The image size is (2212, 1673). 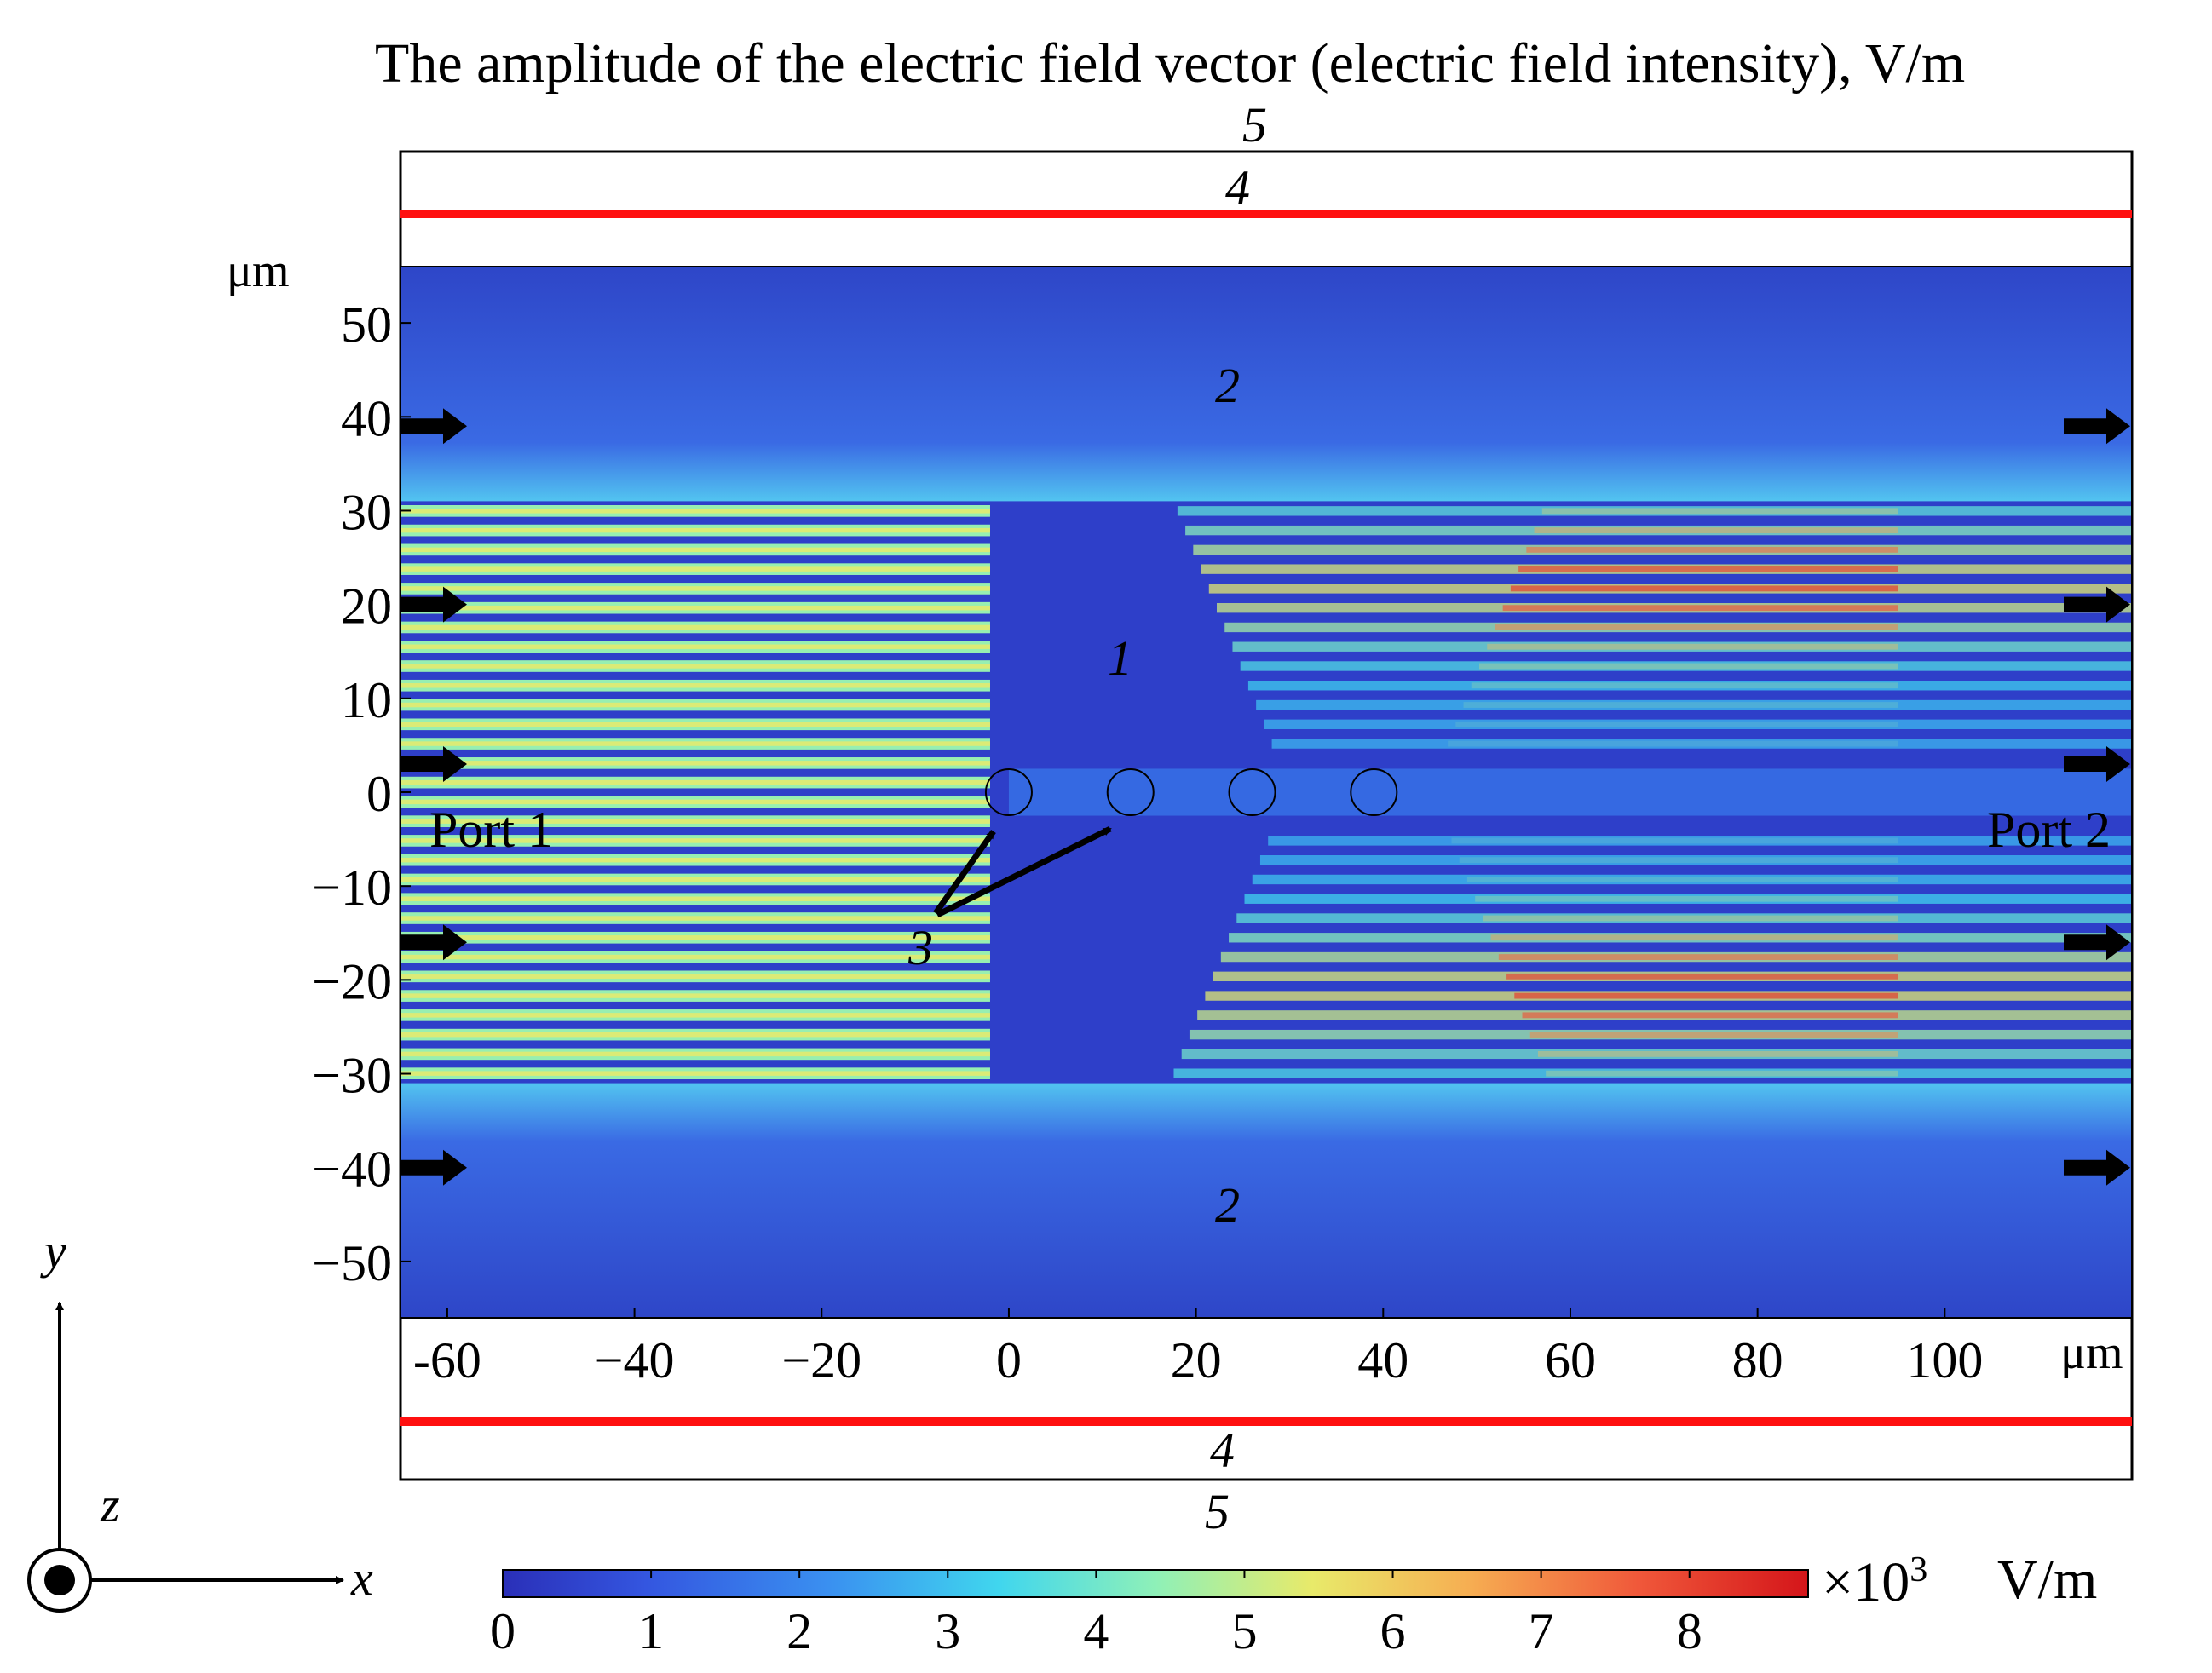 What do you see at coordinates (352, 1263) in the screenshot?
I see `y-tick-label: −50` at bounding box center [352, 1263].